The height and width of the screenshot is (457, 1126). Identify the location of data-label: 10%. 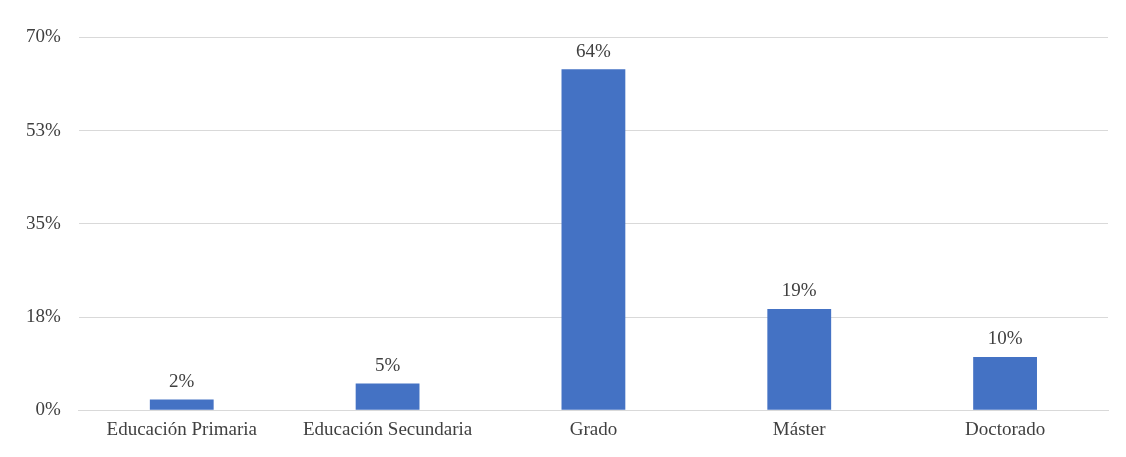
(1005, 338).